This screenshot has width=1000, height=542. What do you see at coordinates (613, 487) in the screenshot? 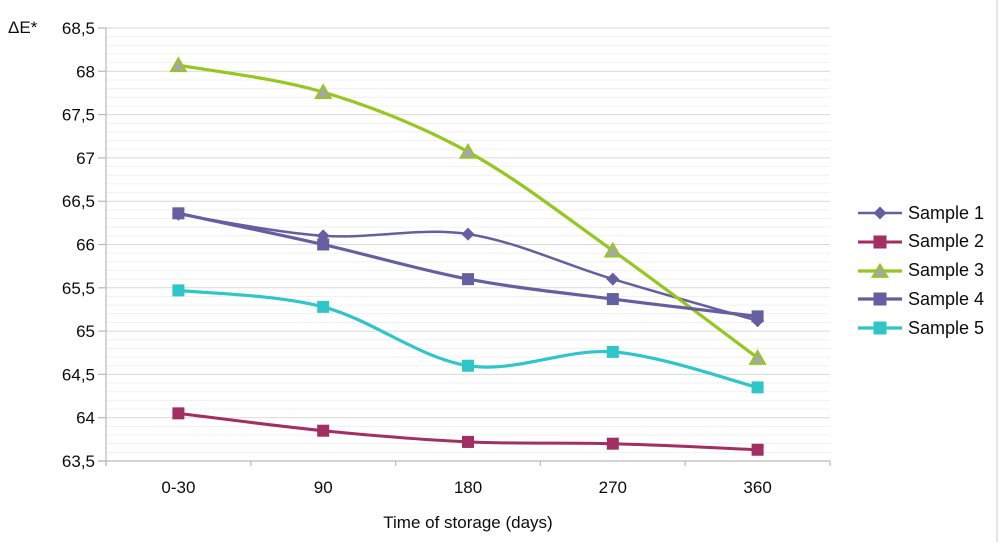
I see `x-tick-label: 270` at bounding box center [613, 487].